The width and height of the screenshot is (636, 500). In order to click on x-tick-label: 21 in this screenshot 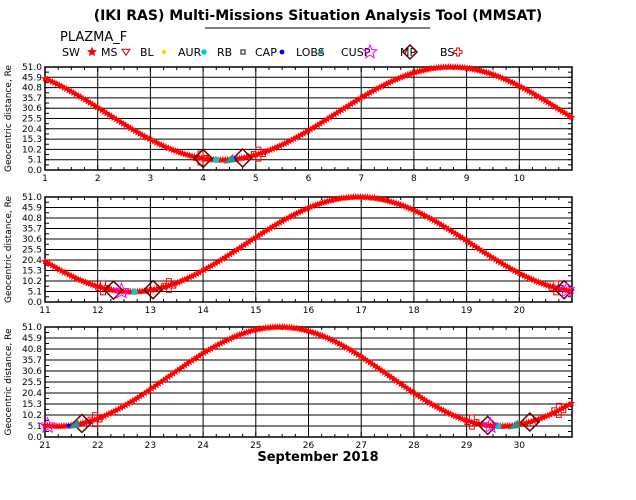, I will do `click(44, 446)`.